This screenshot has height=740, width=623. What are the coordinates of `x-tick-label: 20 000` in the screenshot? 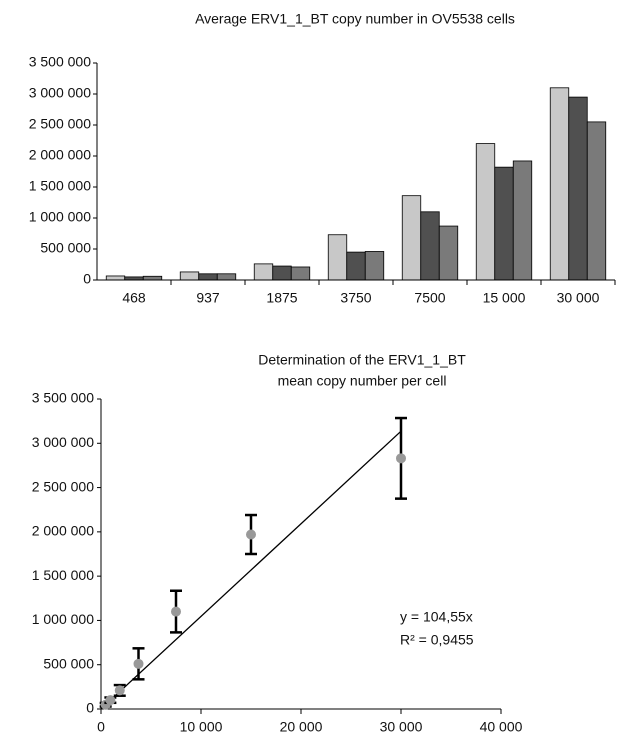 It's located at (301, 727).